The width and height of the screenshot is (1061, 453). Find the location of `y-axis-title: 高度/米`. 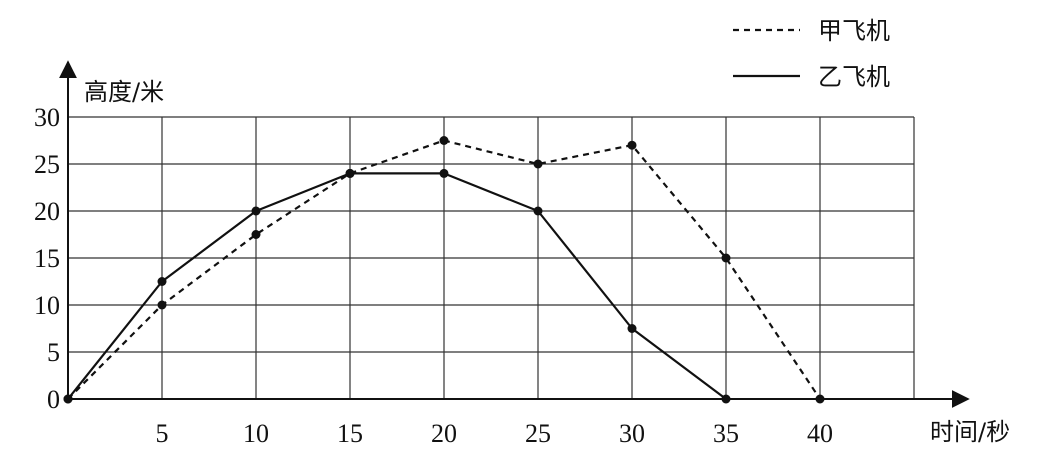

y-axis-title: 高度/米 is located at coordinates (124, 92).